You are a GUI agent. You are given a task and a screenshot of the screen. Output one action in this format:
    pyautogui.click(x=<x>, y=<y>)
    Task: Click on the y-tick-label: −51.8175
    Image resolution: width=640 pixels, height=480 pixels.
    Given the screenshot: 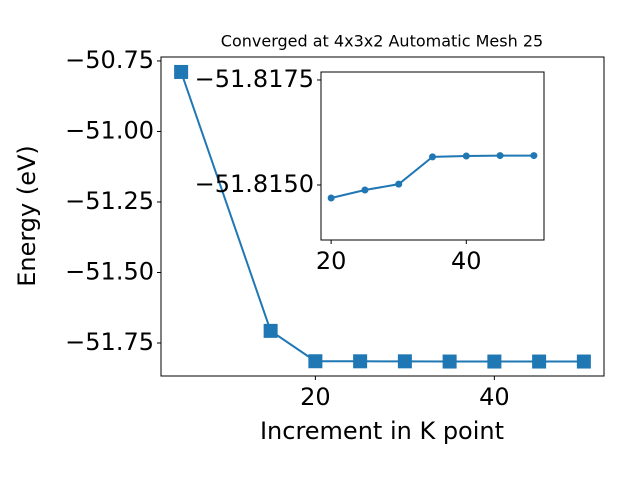 What is the action you would take?
    pyautogui.click(x=254, y=79)
    